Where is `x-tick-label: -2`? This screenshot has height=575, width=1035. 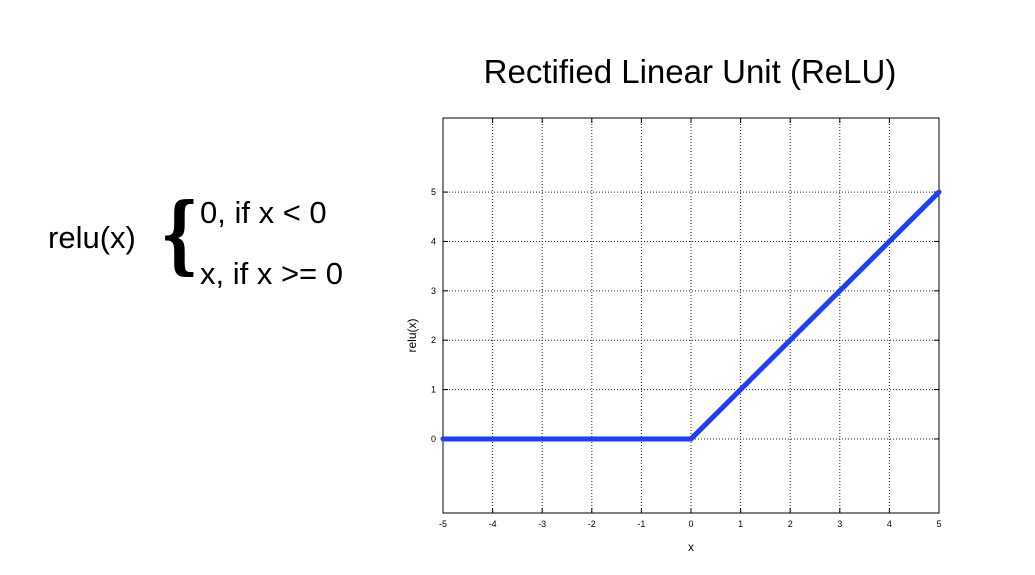 x-tick-label: -2 is located at coordinates (592, 524).